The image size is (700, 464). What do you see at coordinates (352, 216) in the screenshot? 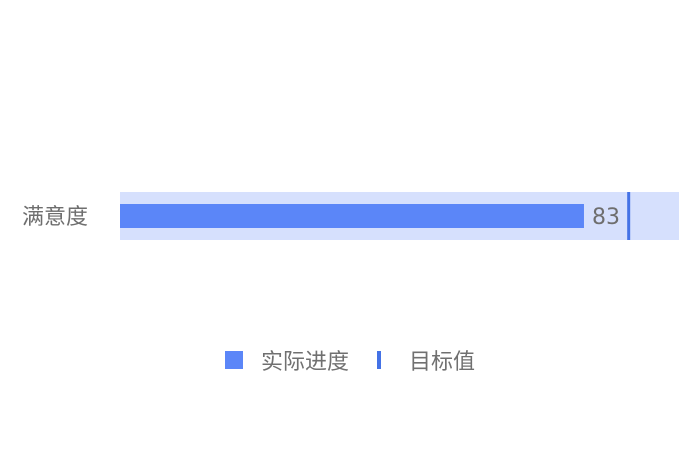
I see `bar-actual` at bounding box center [352, 216].